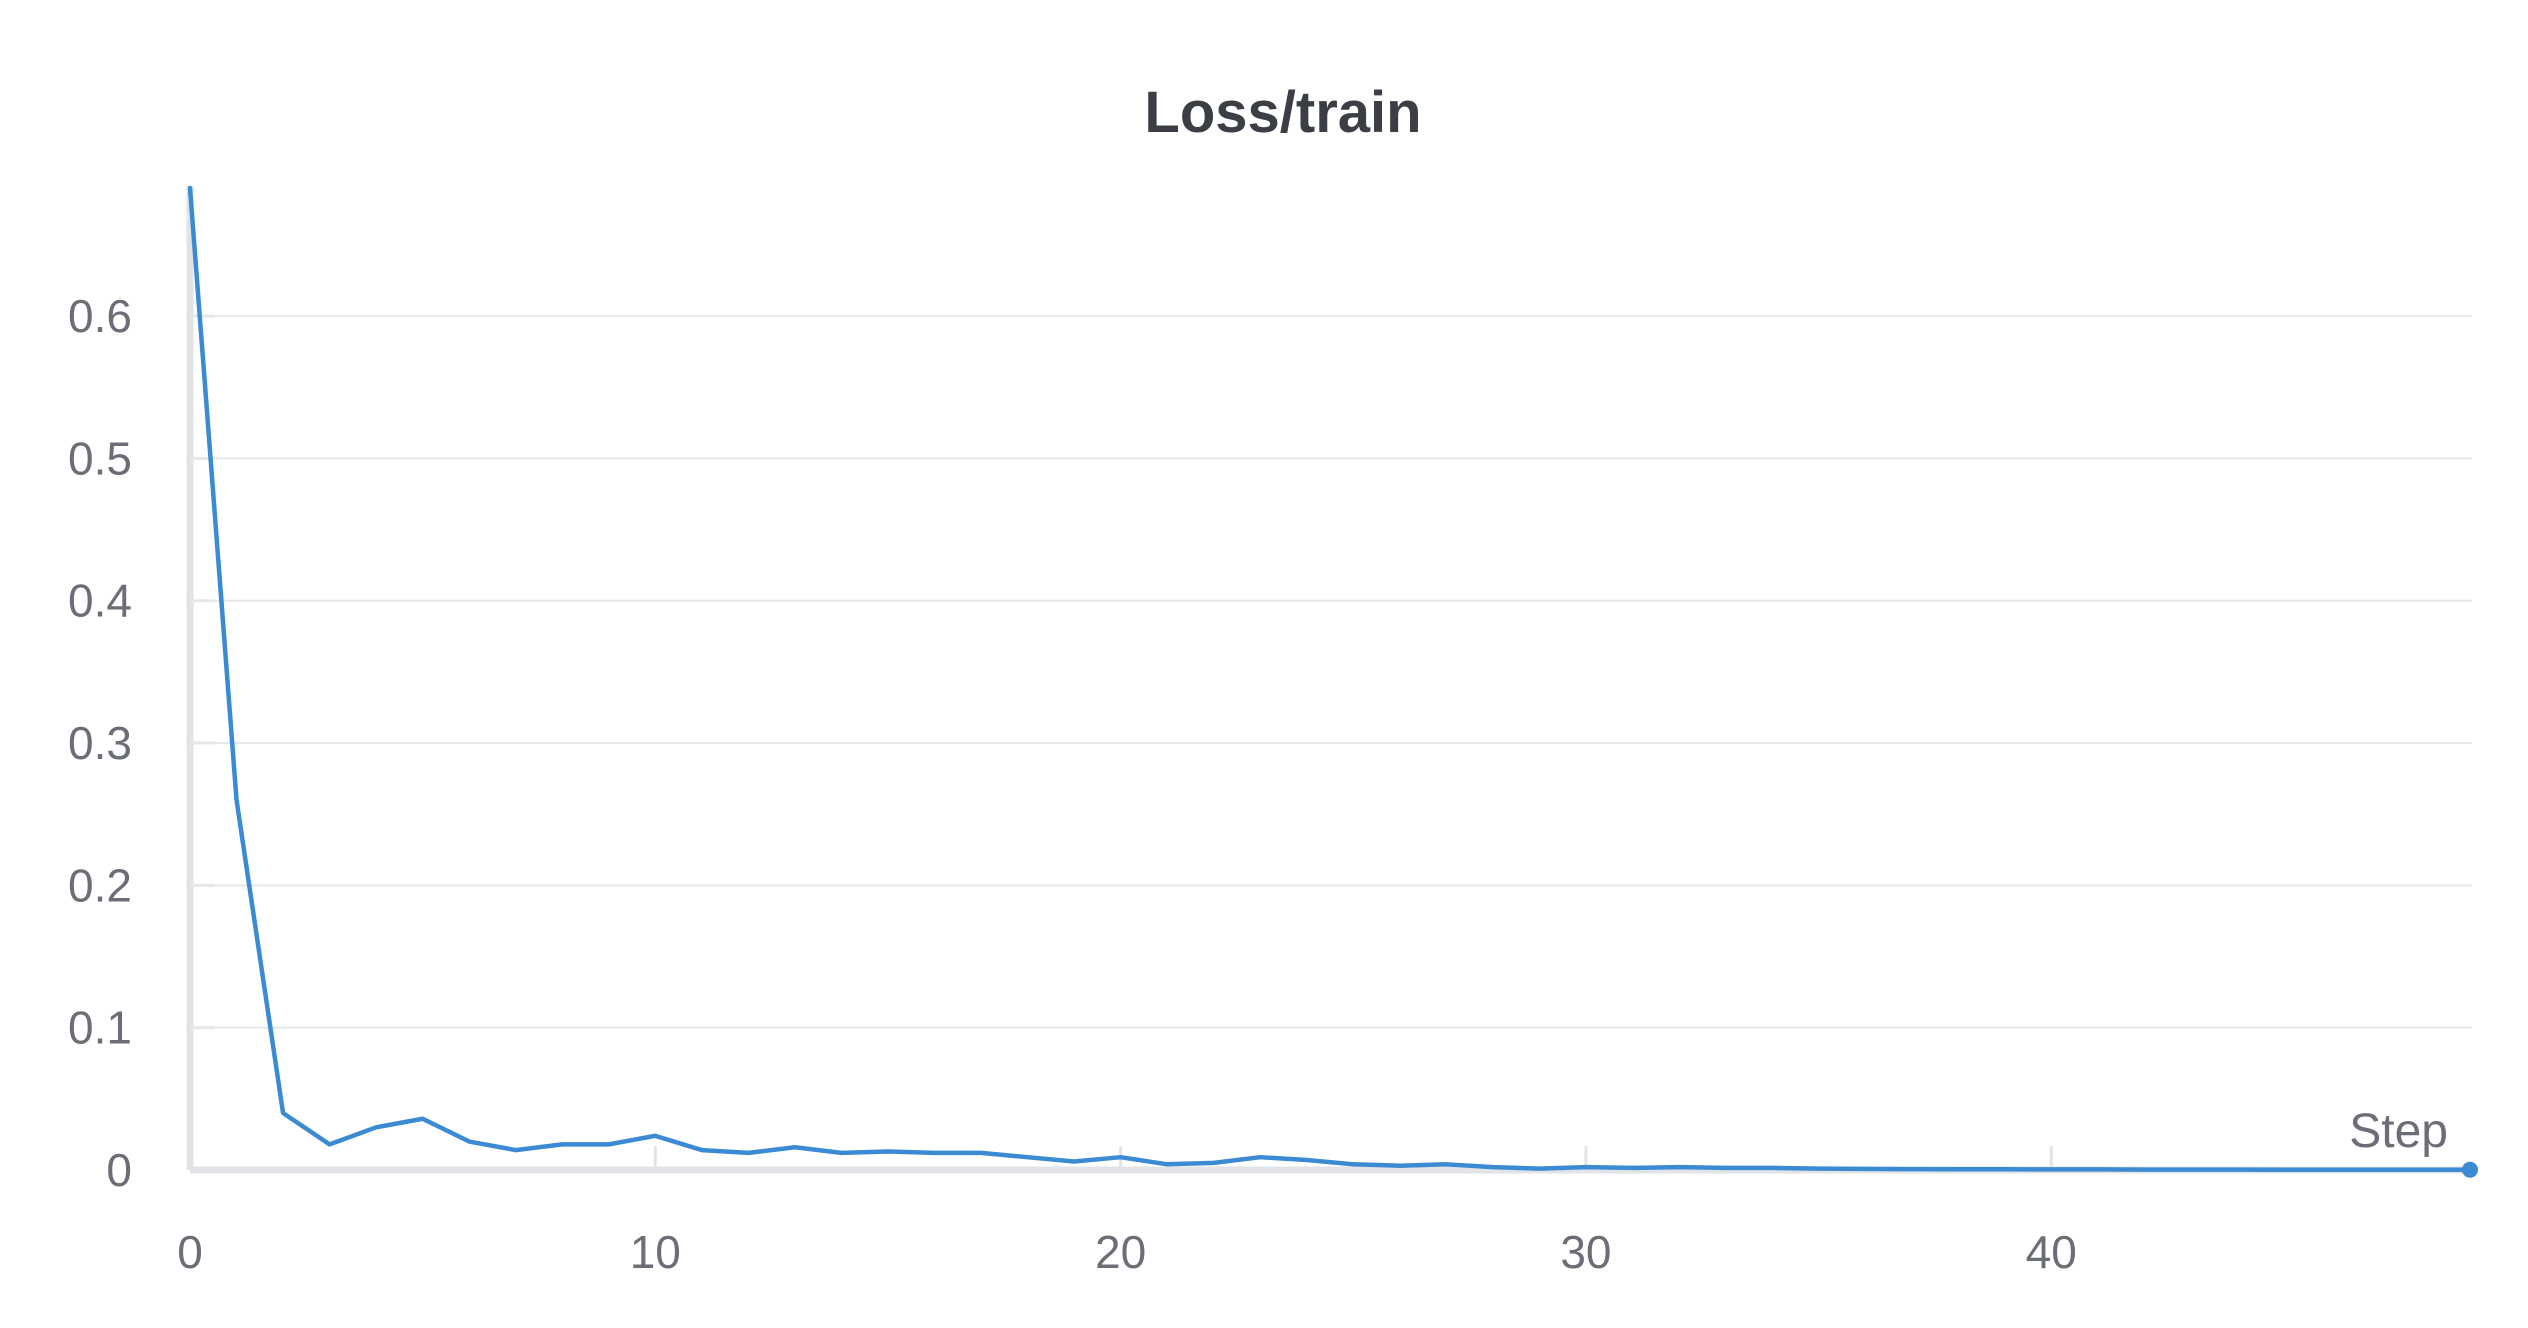 The width and height of the screenshot is (2528, 1328). I want to click on x-tick-label-3: 30, so click(1585, 1252).